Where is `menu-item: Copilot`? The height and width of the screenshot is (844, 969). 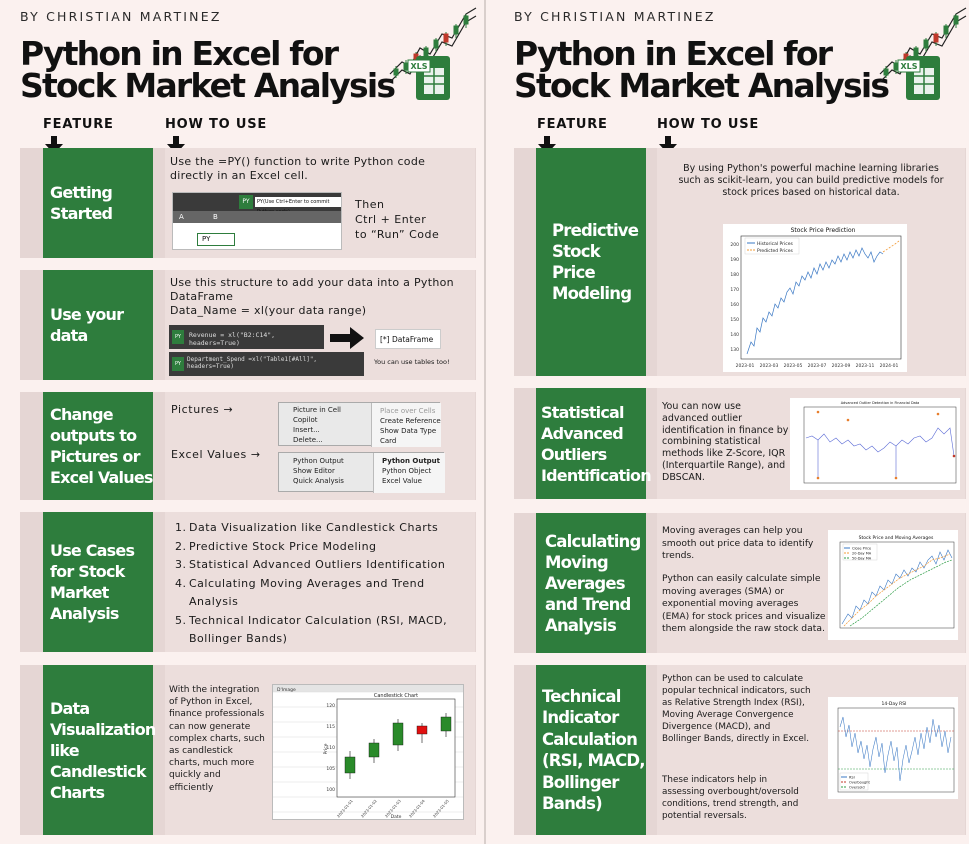 menu-item: Copilot is located at coordinates (305, 420).